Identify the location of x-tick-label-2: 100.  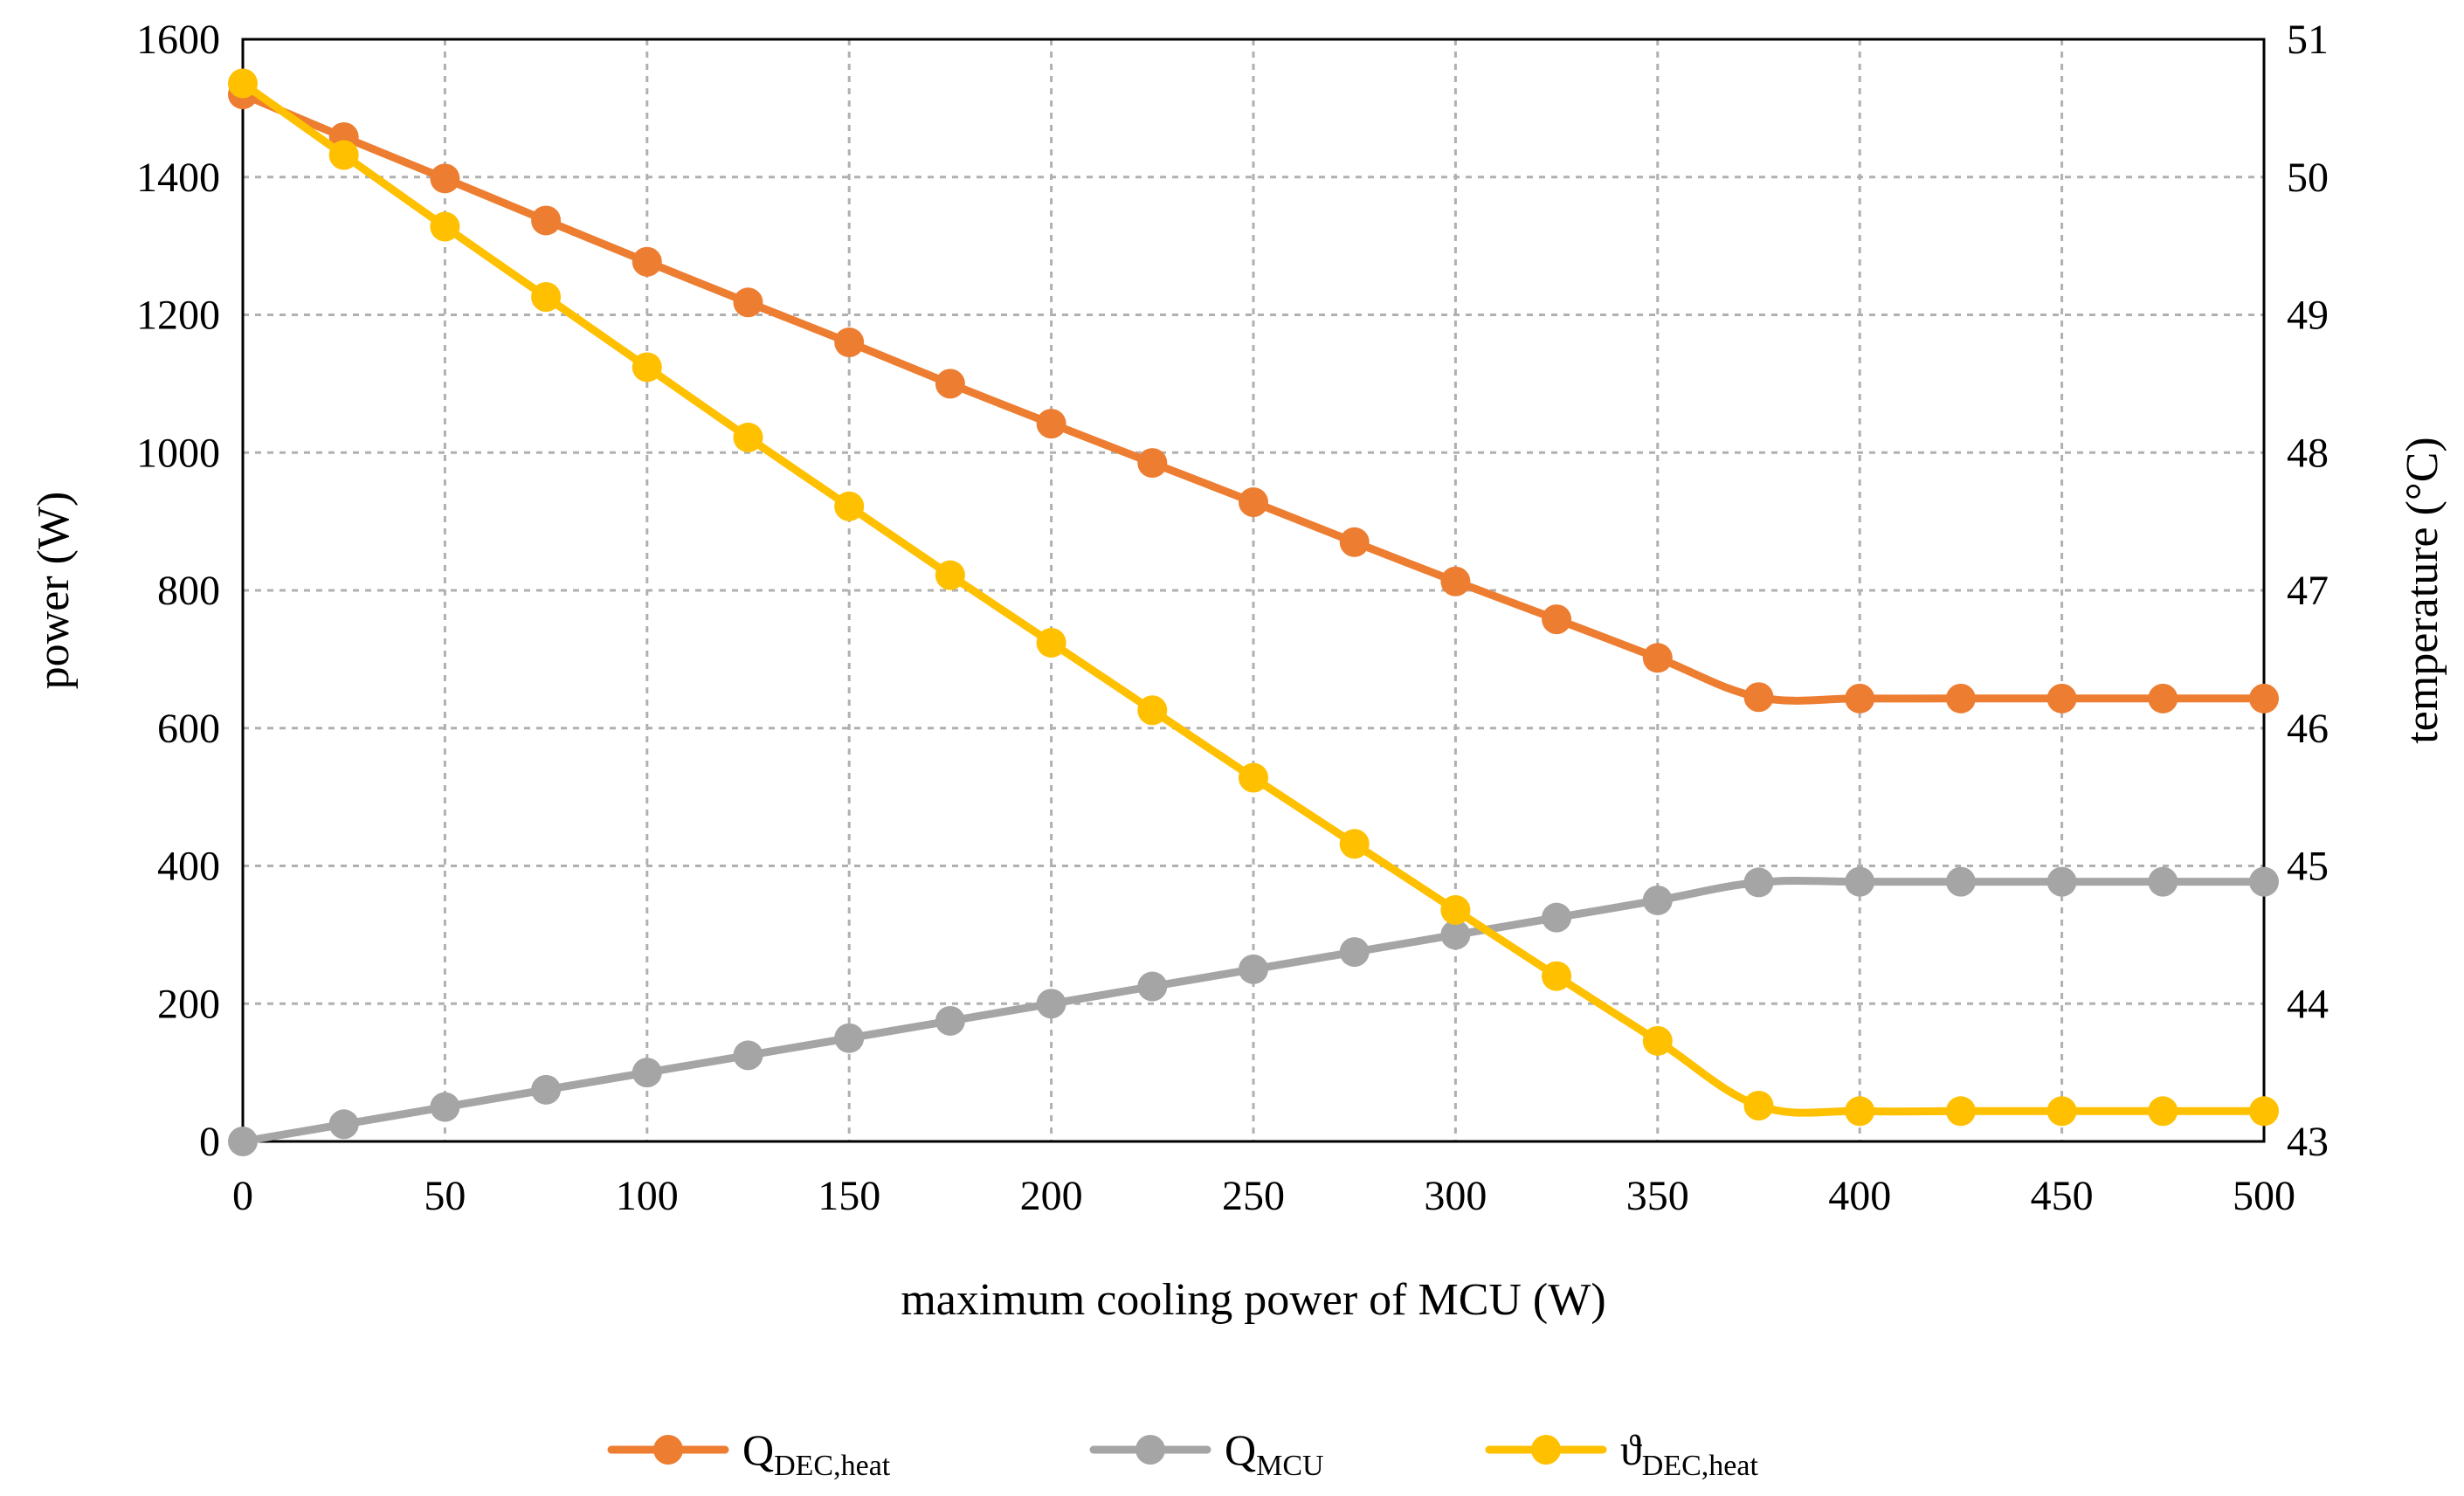
(647, 1196).